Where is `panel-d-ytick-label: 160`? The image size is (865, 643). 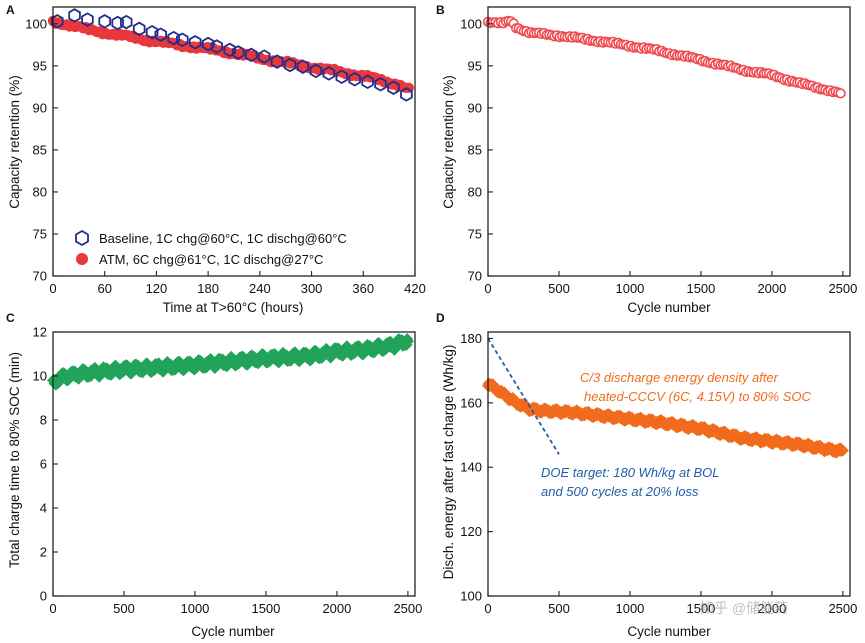
panel-d-ytick-label: 160 is located at coordinates (471, 402).